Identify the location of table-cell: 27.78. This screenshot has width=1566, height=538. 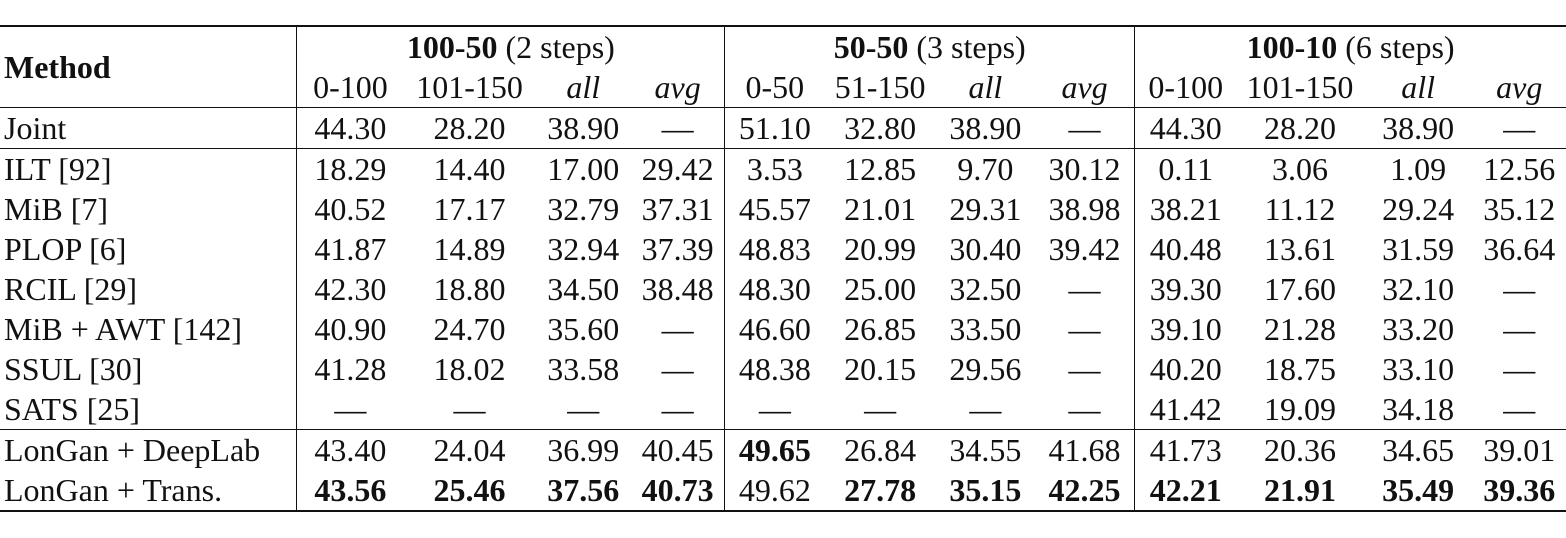
(880, 491).